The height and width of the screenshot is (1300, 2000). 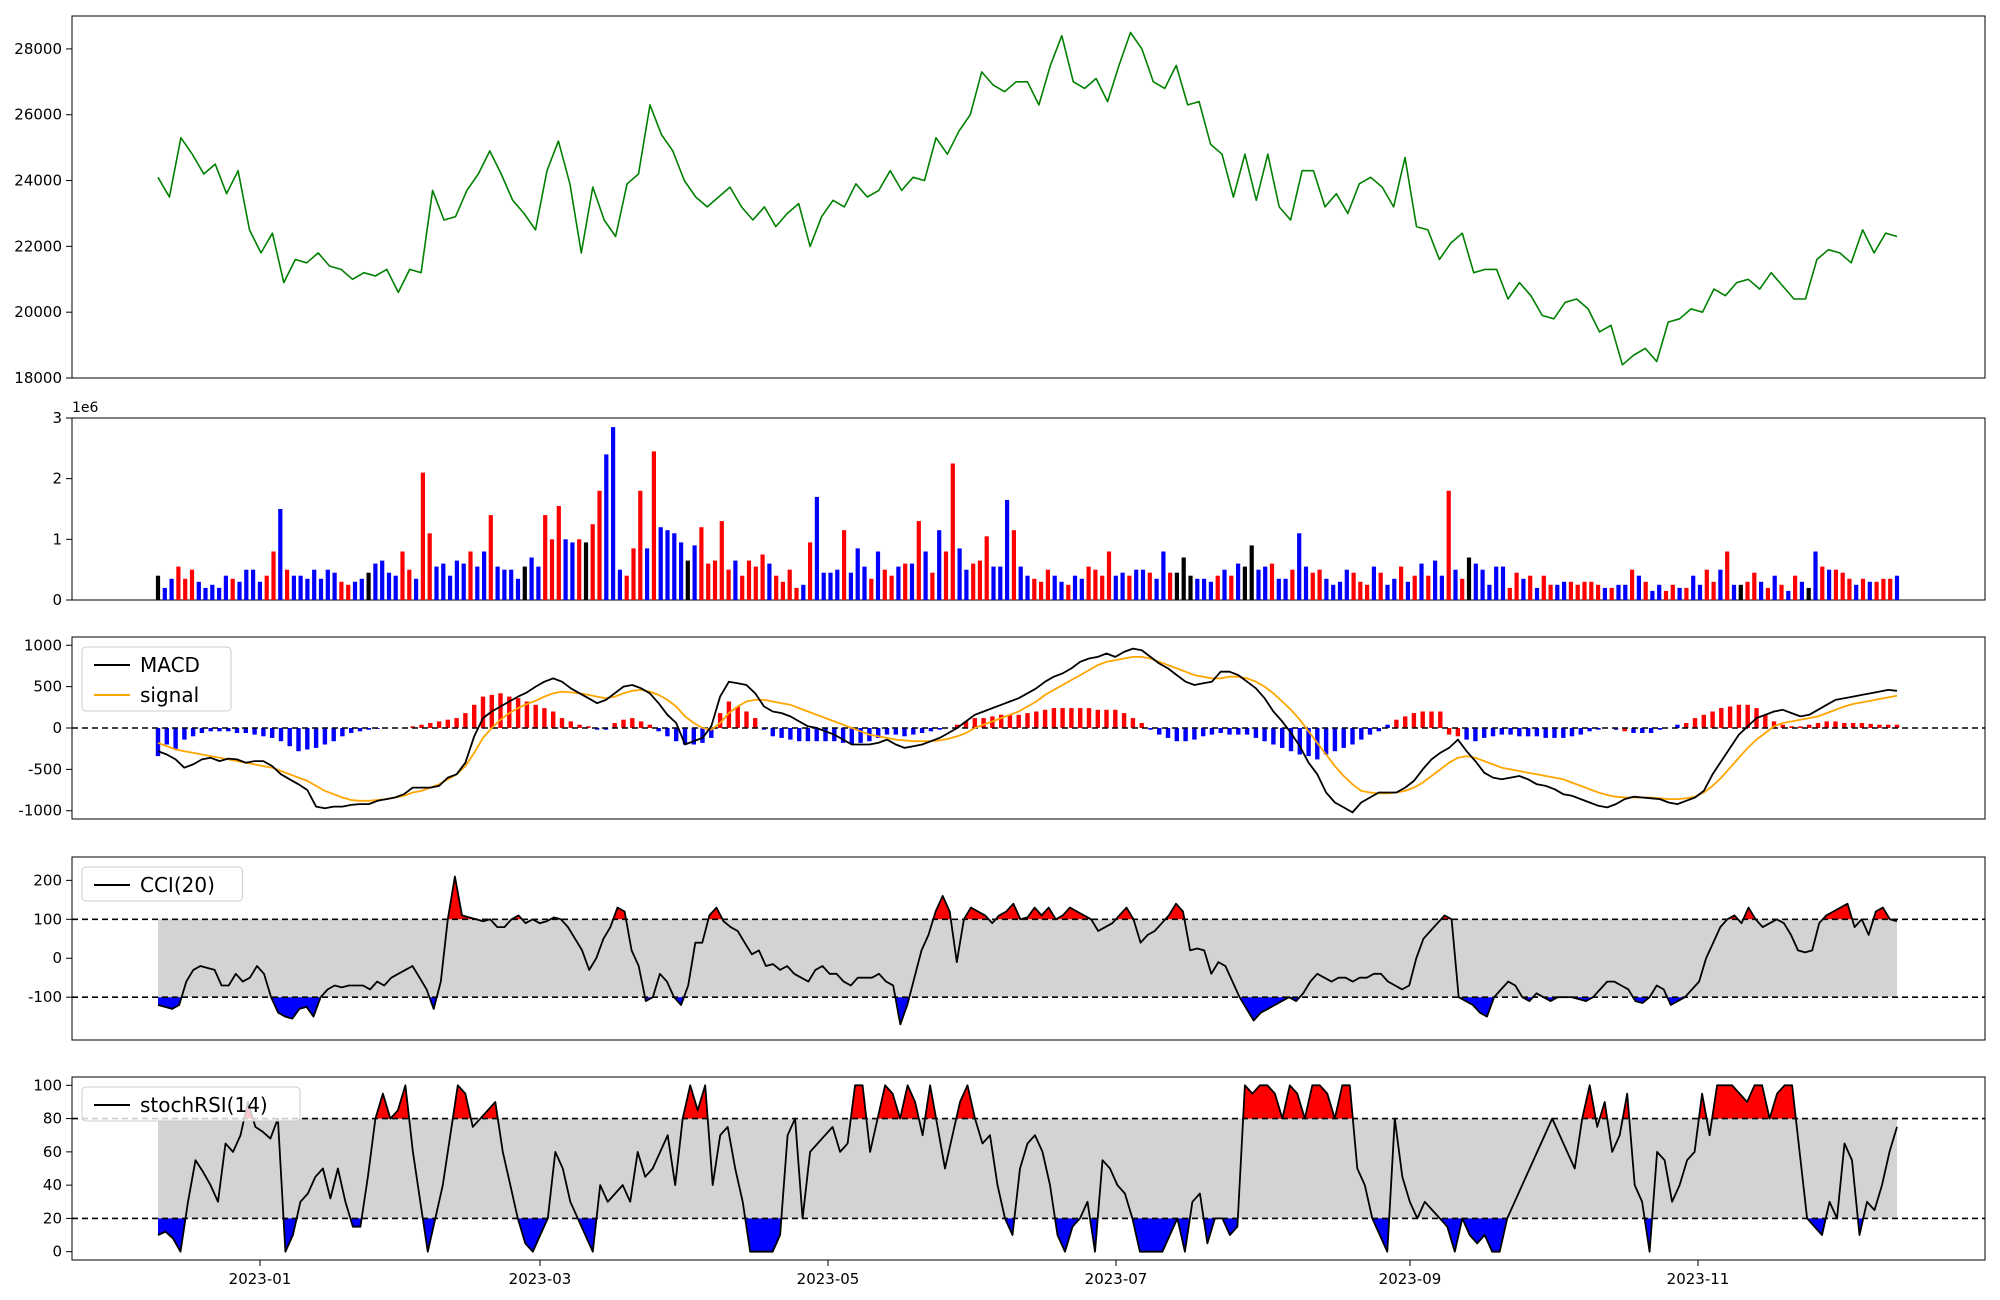 What do you see at coordinates (52, 1119) in the screenshot?
I see `y-tick-label: 80` at bounding box center [52, 1119].